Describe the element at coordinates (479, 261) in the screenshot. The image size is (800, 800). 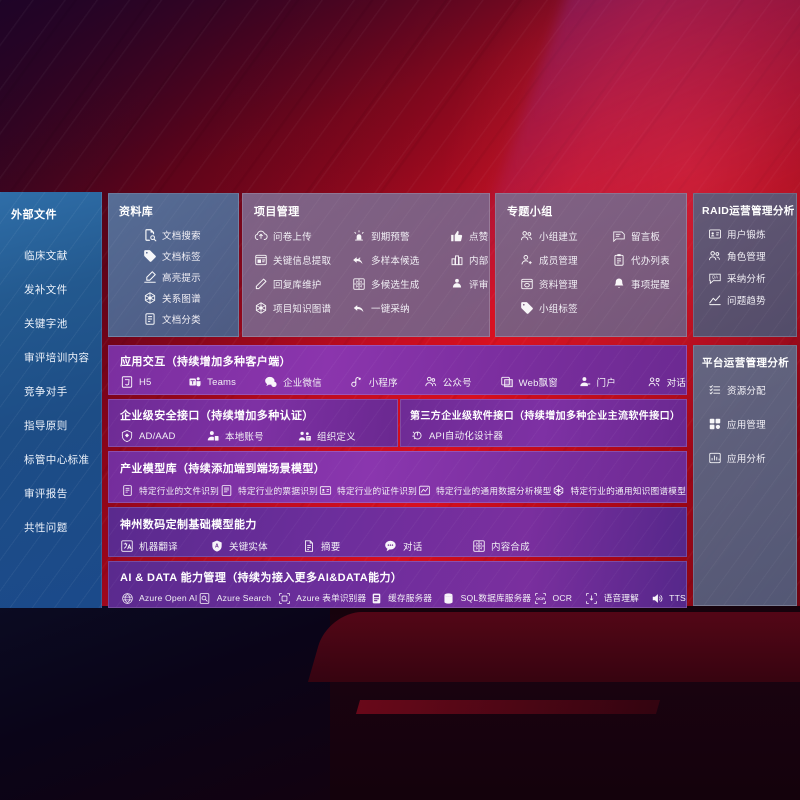
I see `project-item-label: 内部专家排名` at that location.